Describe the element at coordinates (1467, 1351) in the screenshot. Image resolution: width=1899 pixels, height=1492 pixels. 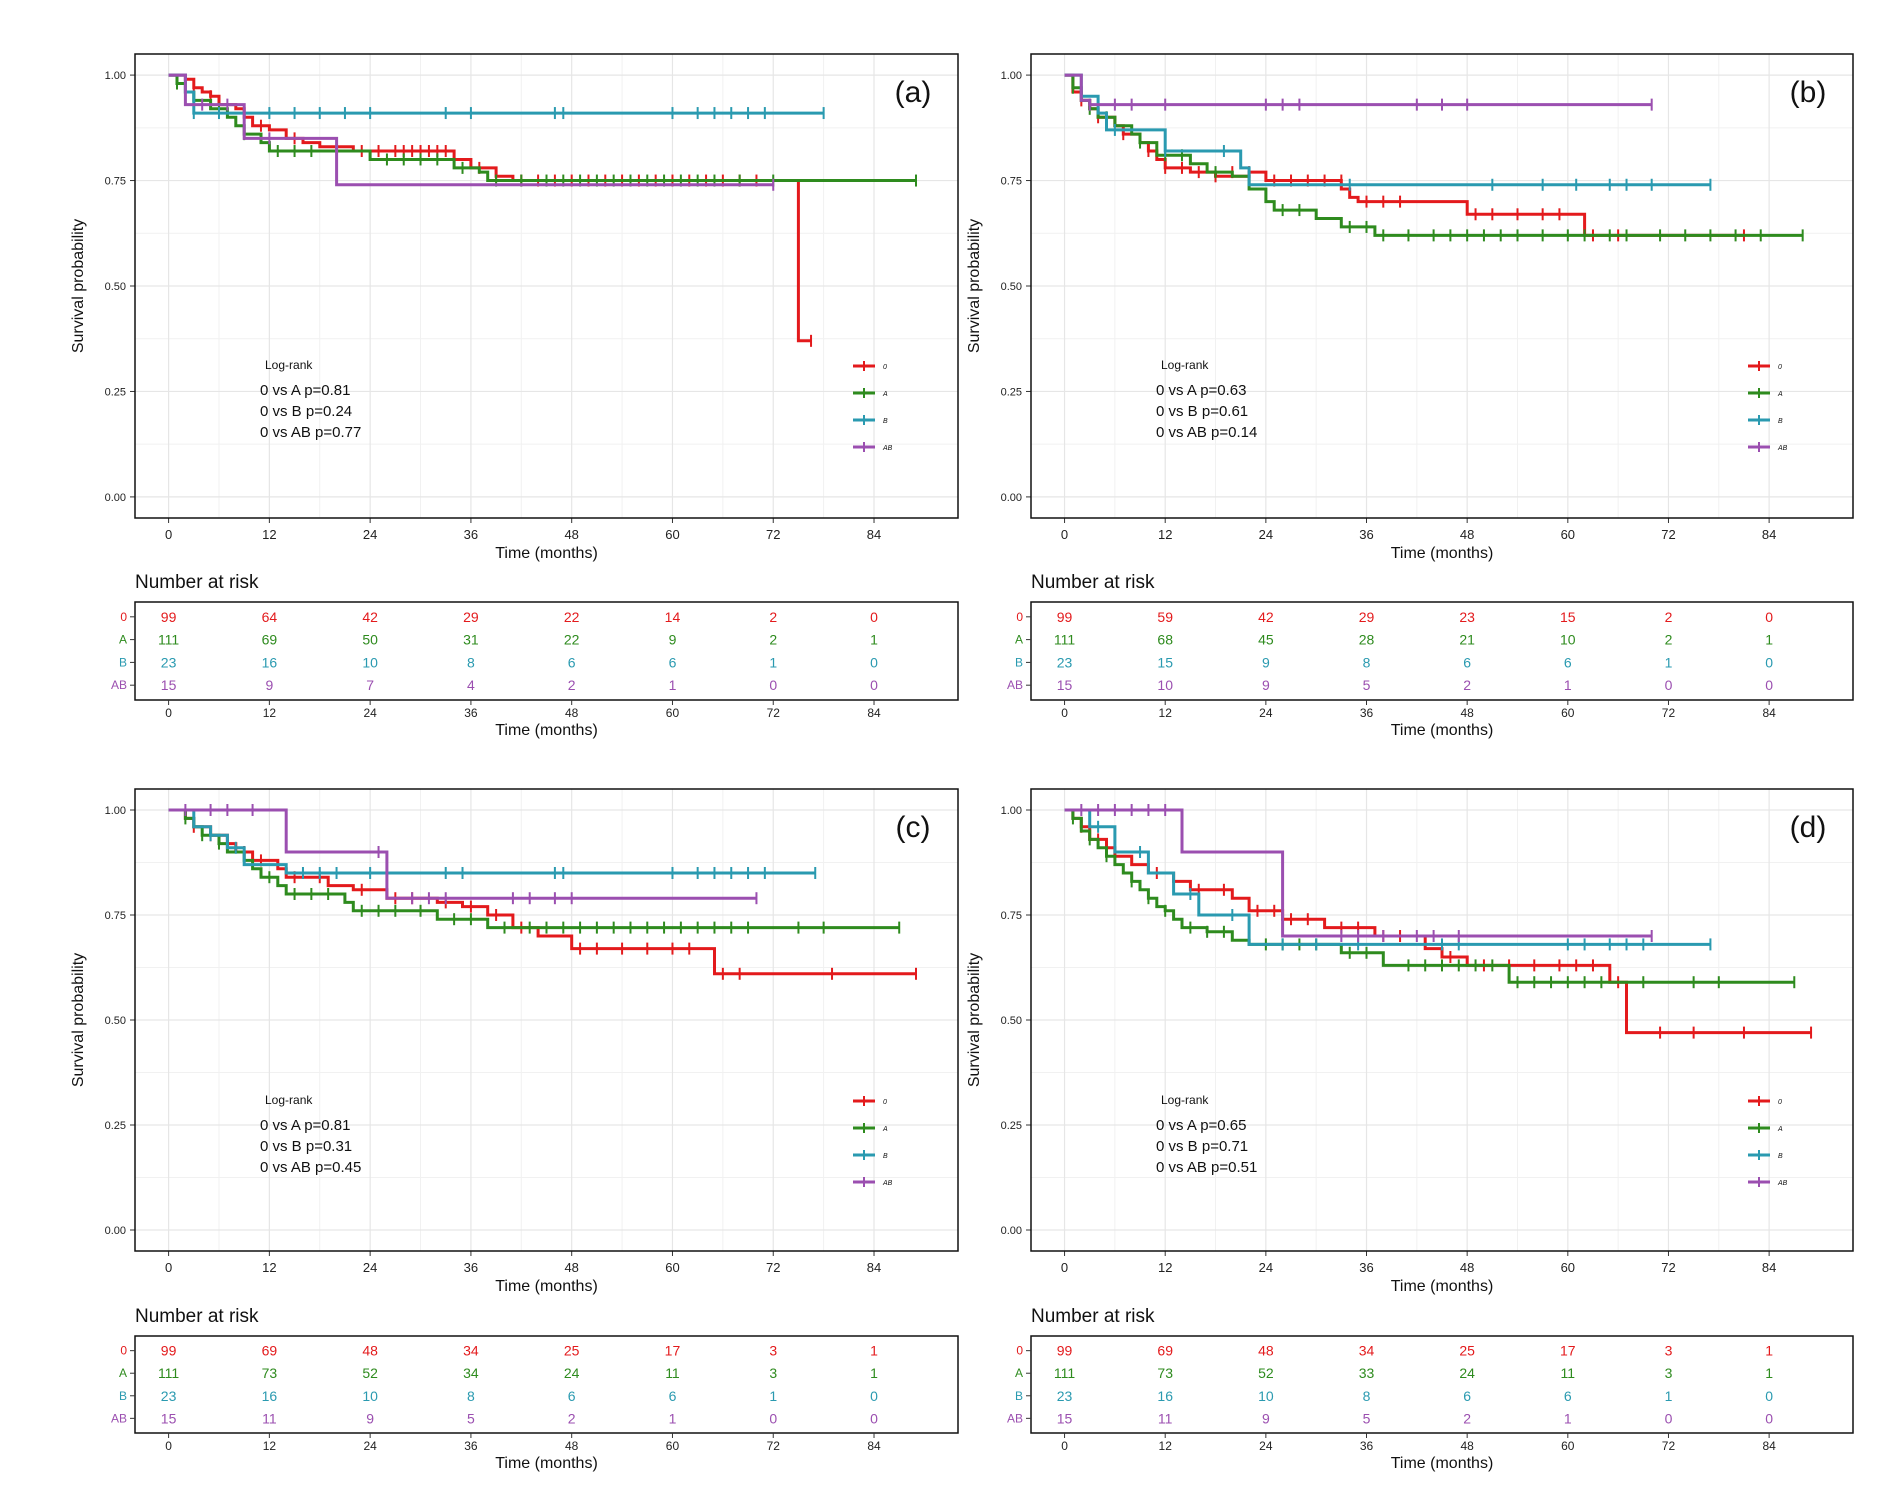
I see `risk-count: 25` at that location.